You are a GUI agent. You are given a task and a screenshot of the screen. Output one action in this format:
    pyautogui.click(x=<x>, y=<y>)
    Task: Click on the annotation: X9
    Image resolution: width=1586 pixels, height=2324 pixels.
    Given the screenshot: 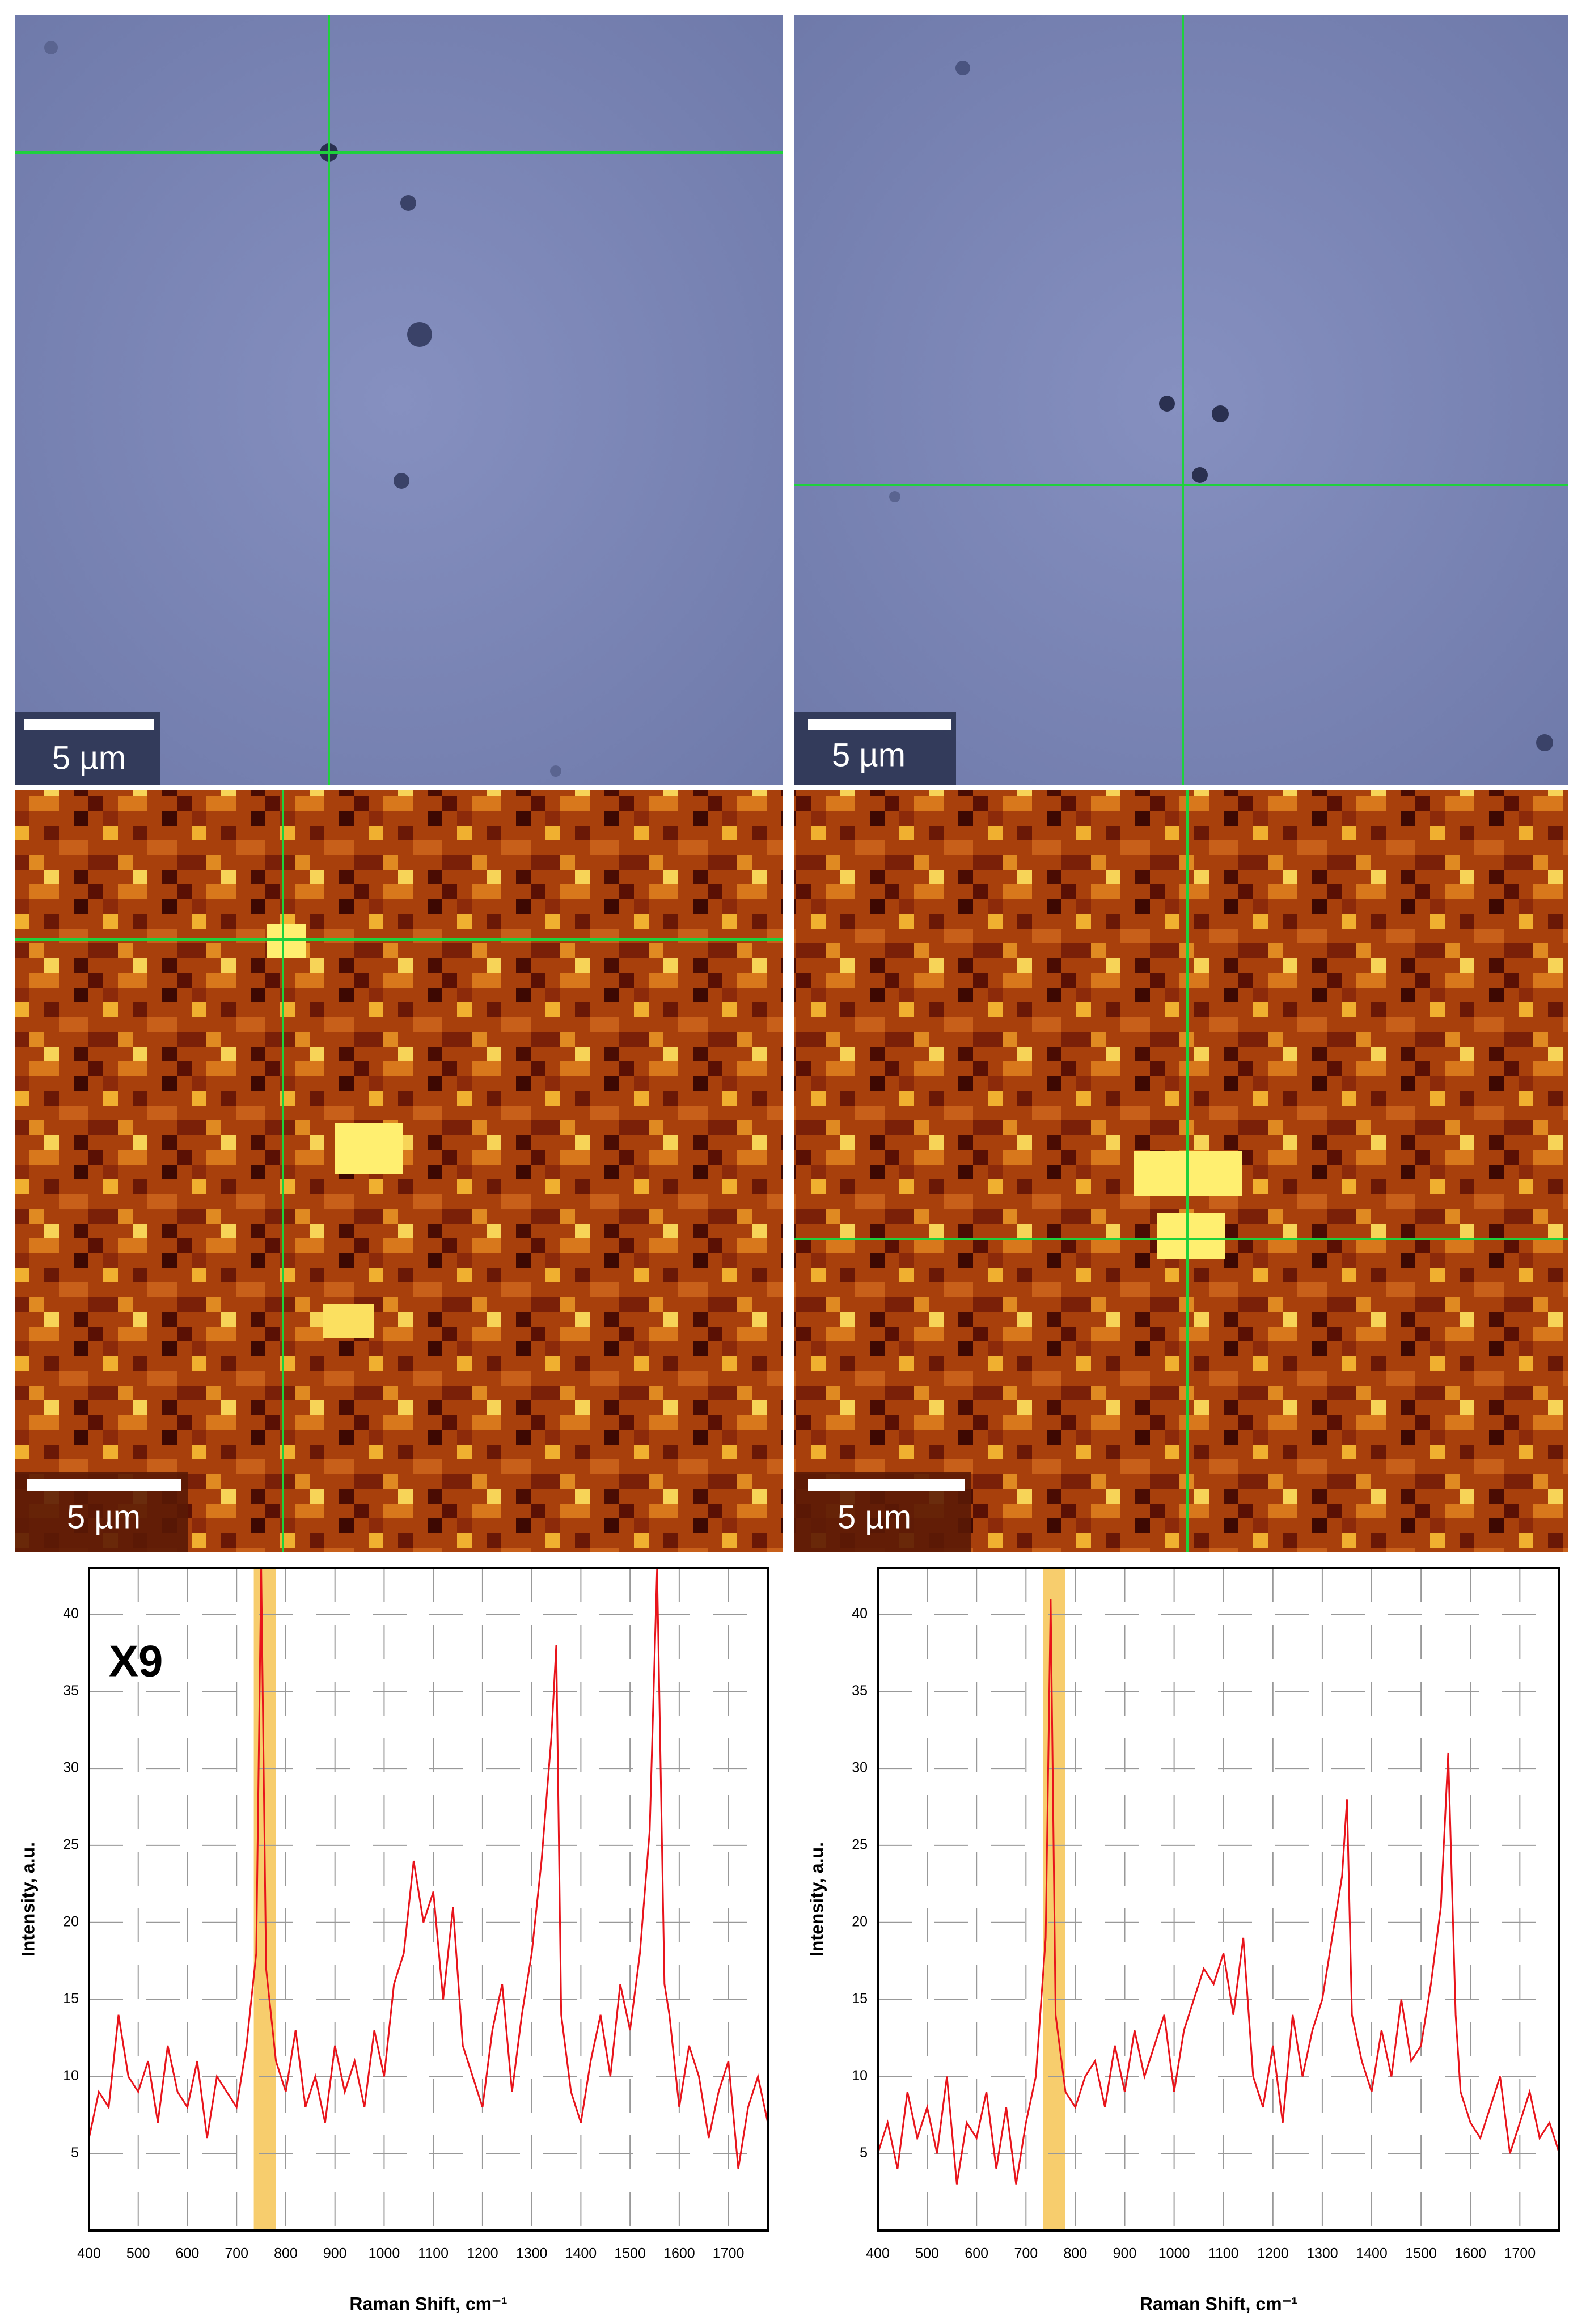 What is the action you would take?
    pyautogui.click(x=136, y=1661)
    